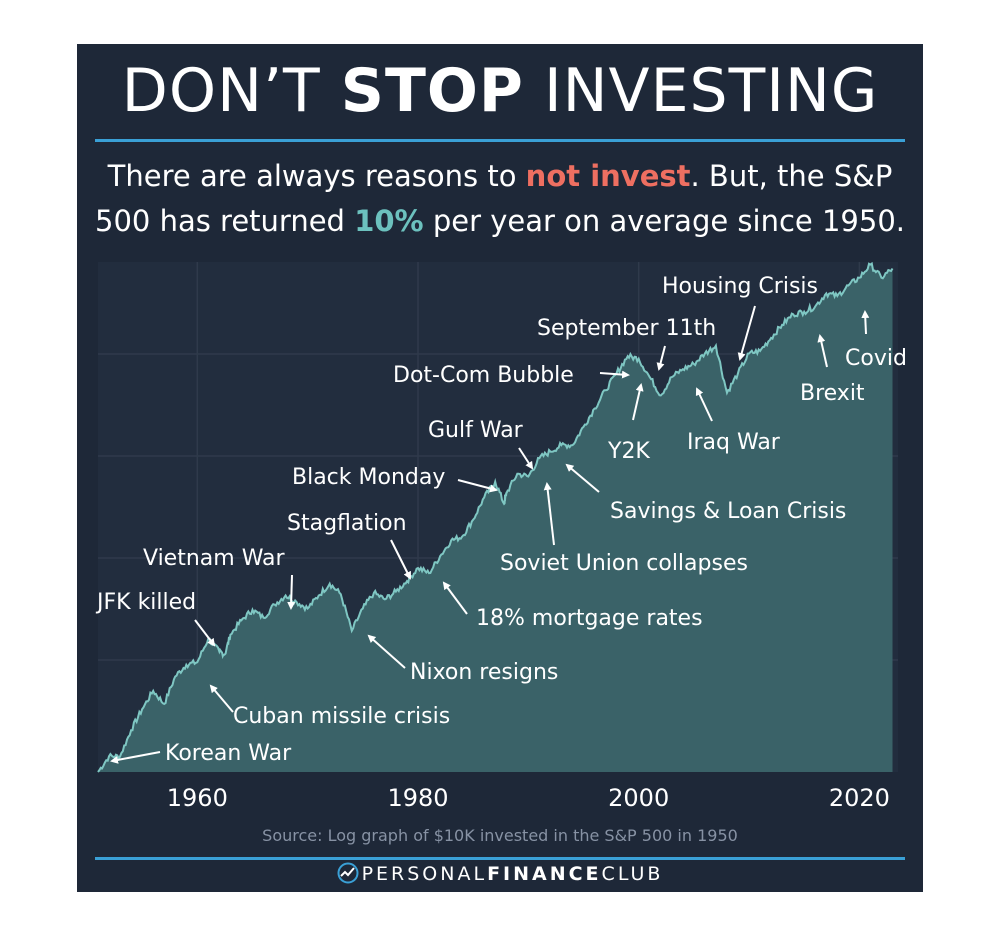  What do you see at coordinates (481, 444) in the screenshot?
I see `annotation: Gulf War` at bounding box center [481, 444].